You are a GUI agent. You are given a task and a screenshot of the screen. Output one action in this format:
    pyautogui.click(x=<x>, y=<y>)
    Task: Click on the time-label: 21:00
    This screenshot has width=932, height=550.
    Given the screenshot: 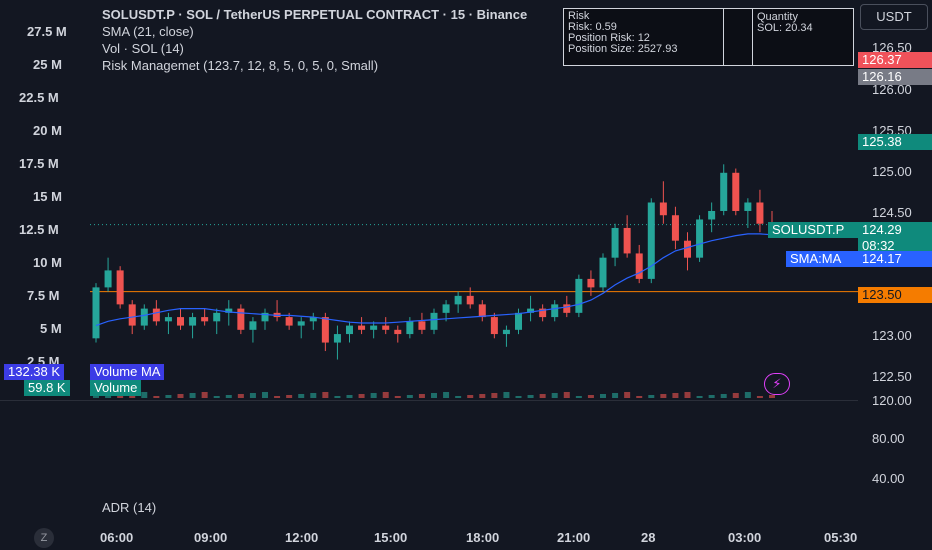 What is the action you would take?
    pyautogui.click(x=574, y=537)
    